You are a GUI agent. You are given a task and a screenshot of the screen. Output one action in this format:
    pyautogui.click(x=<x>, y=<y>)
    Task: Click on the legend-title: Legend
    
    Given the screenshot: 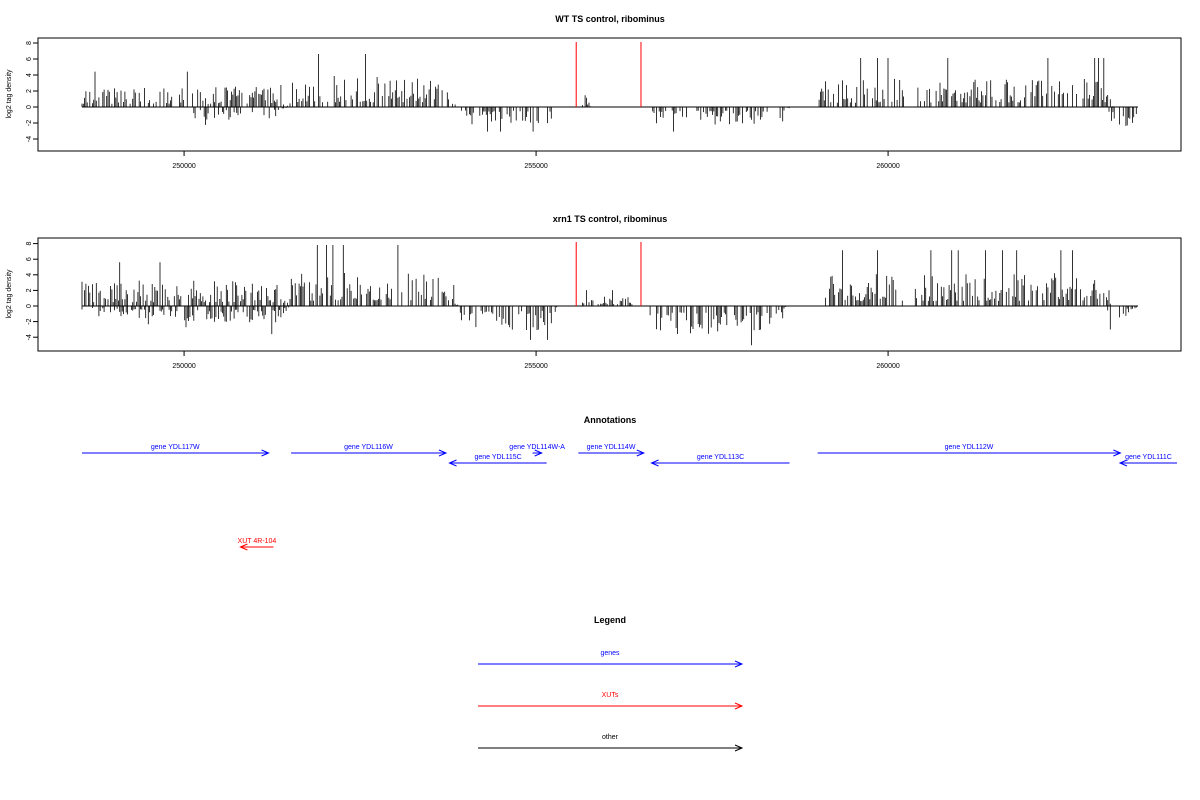 What is the action you would take?
    pyautogui.click(x=610, y=620)
    